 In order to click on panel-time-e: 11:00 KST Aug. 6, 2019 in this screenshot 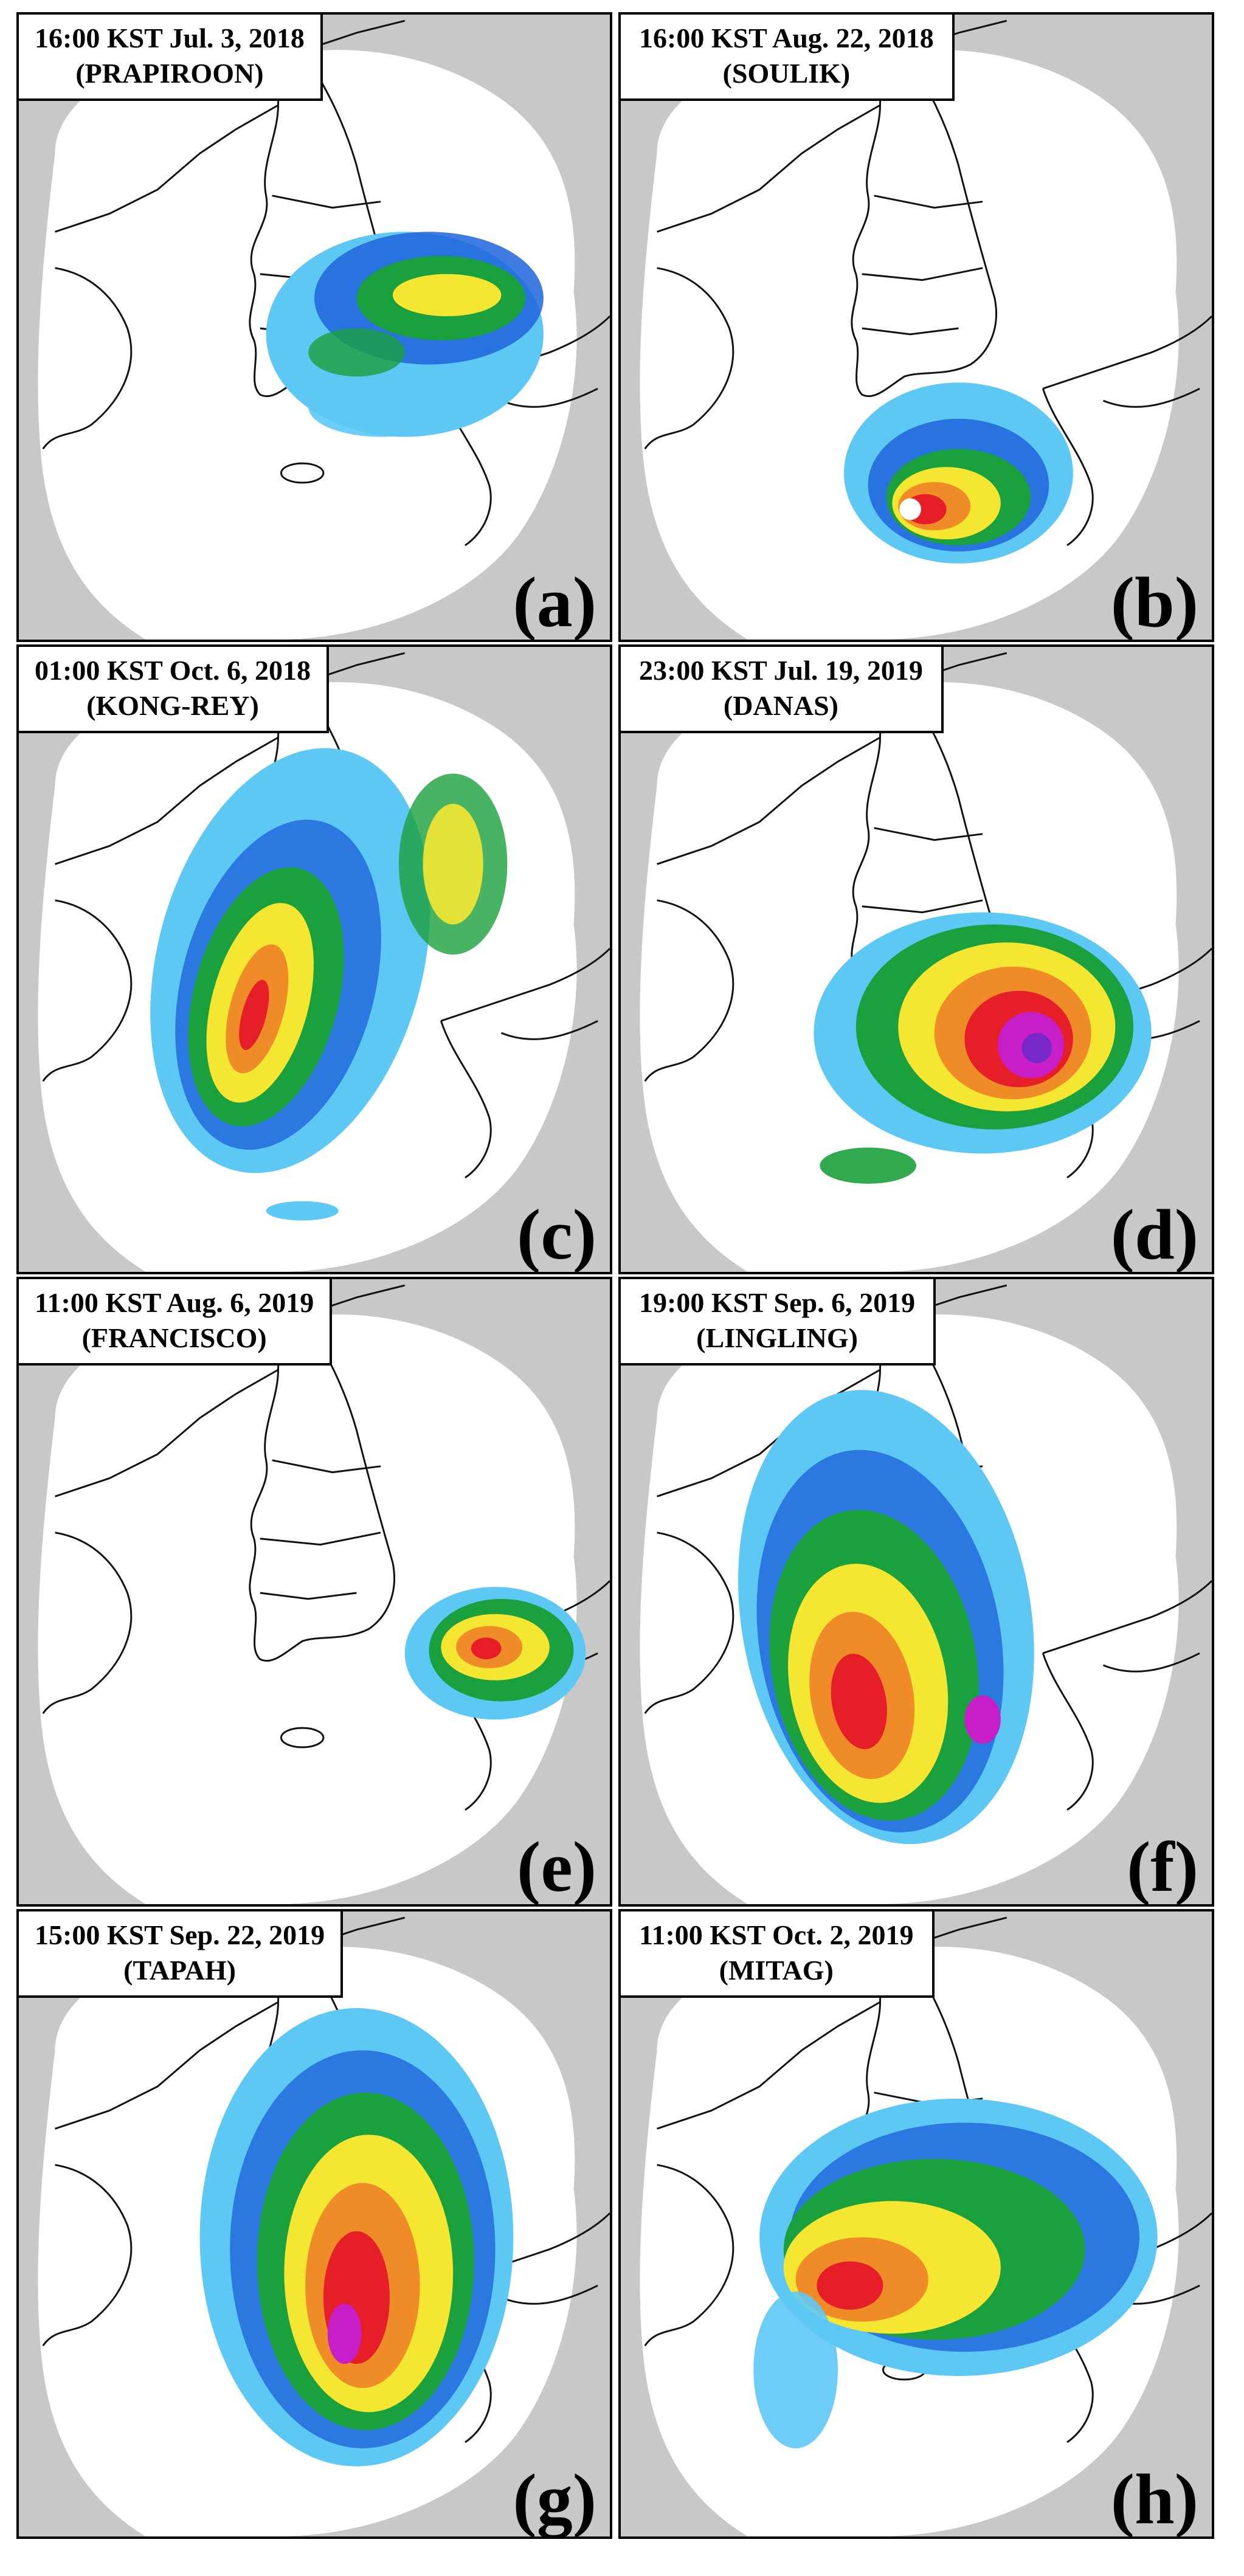, I will do `click(174, 1303)`.